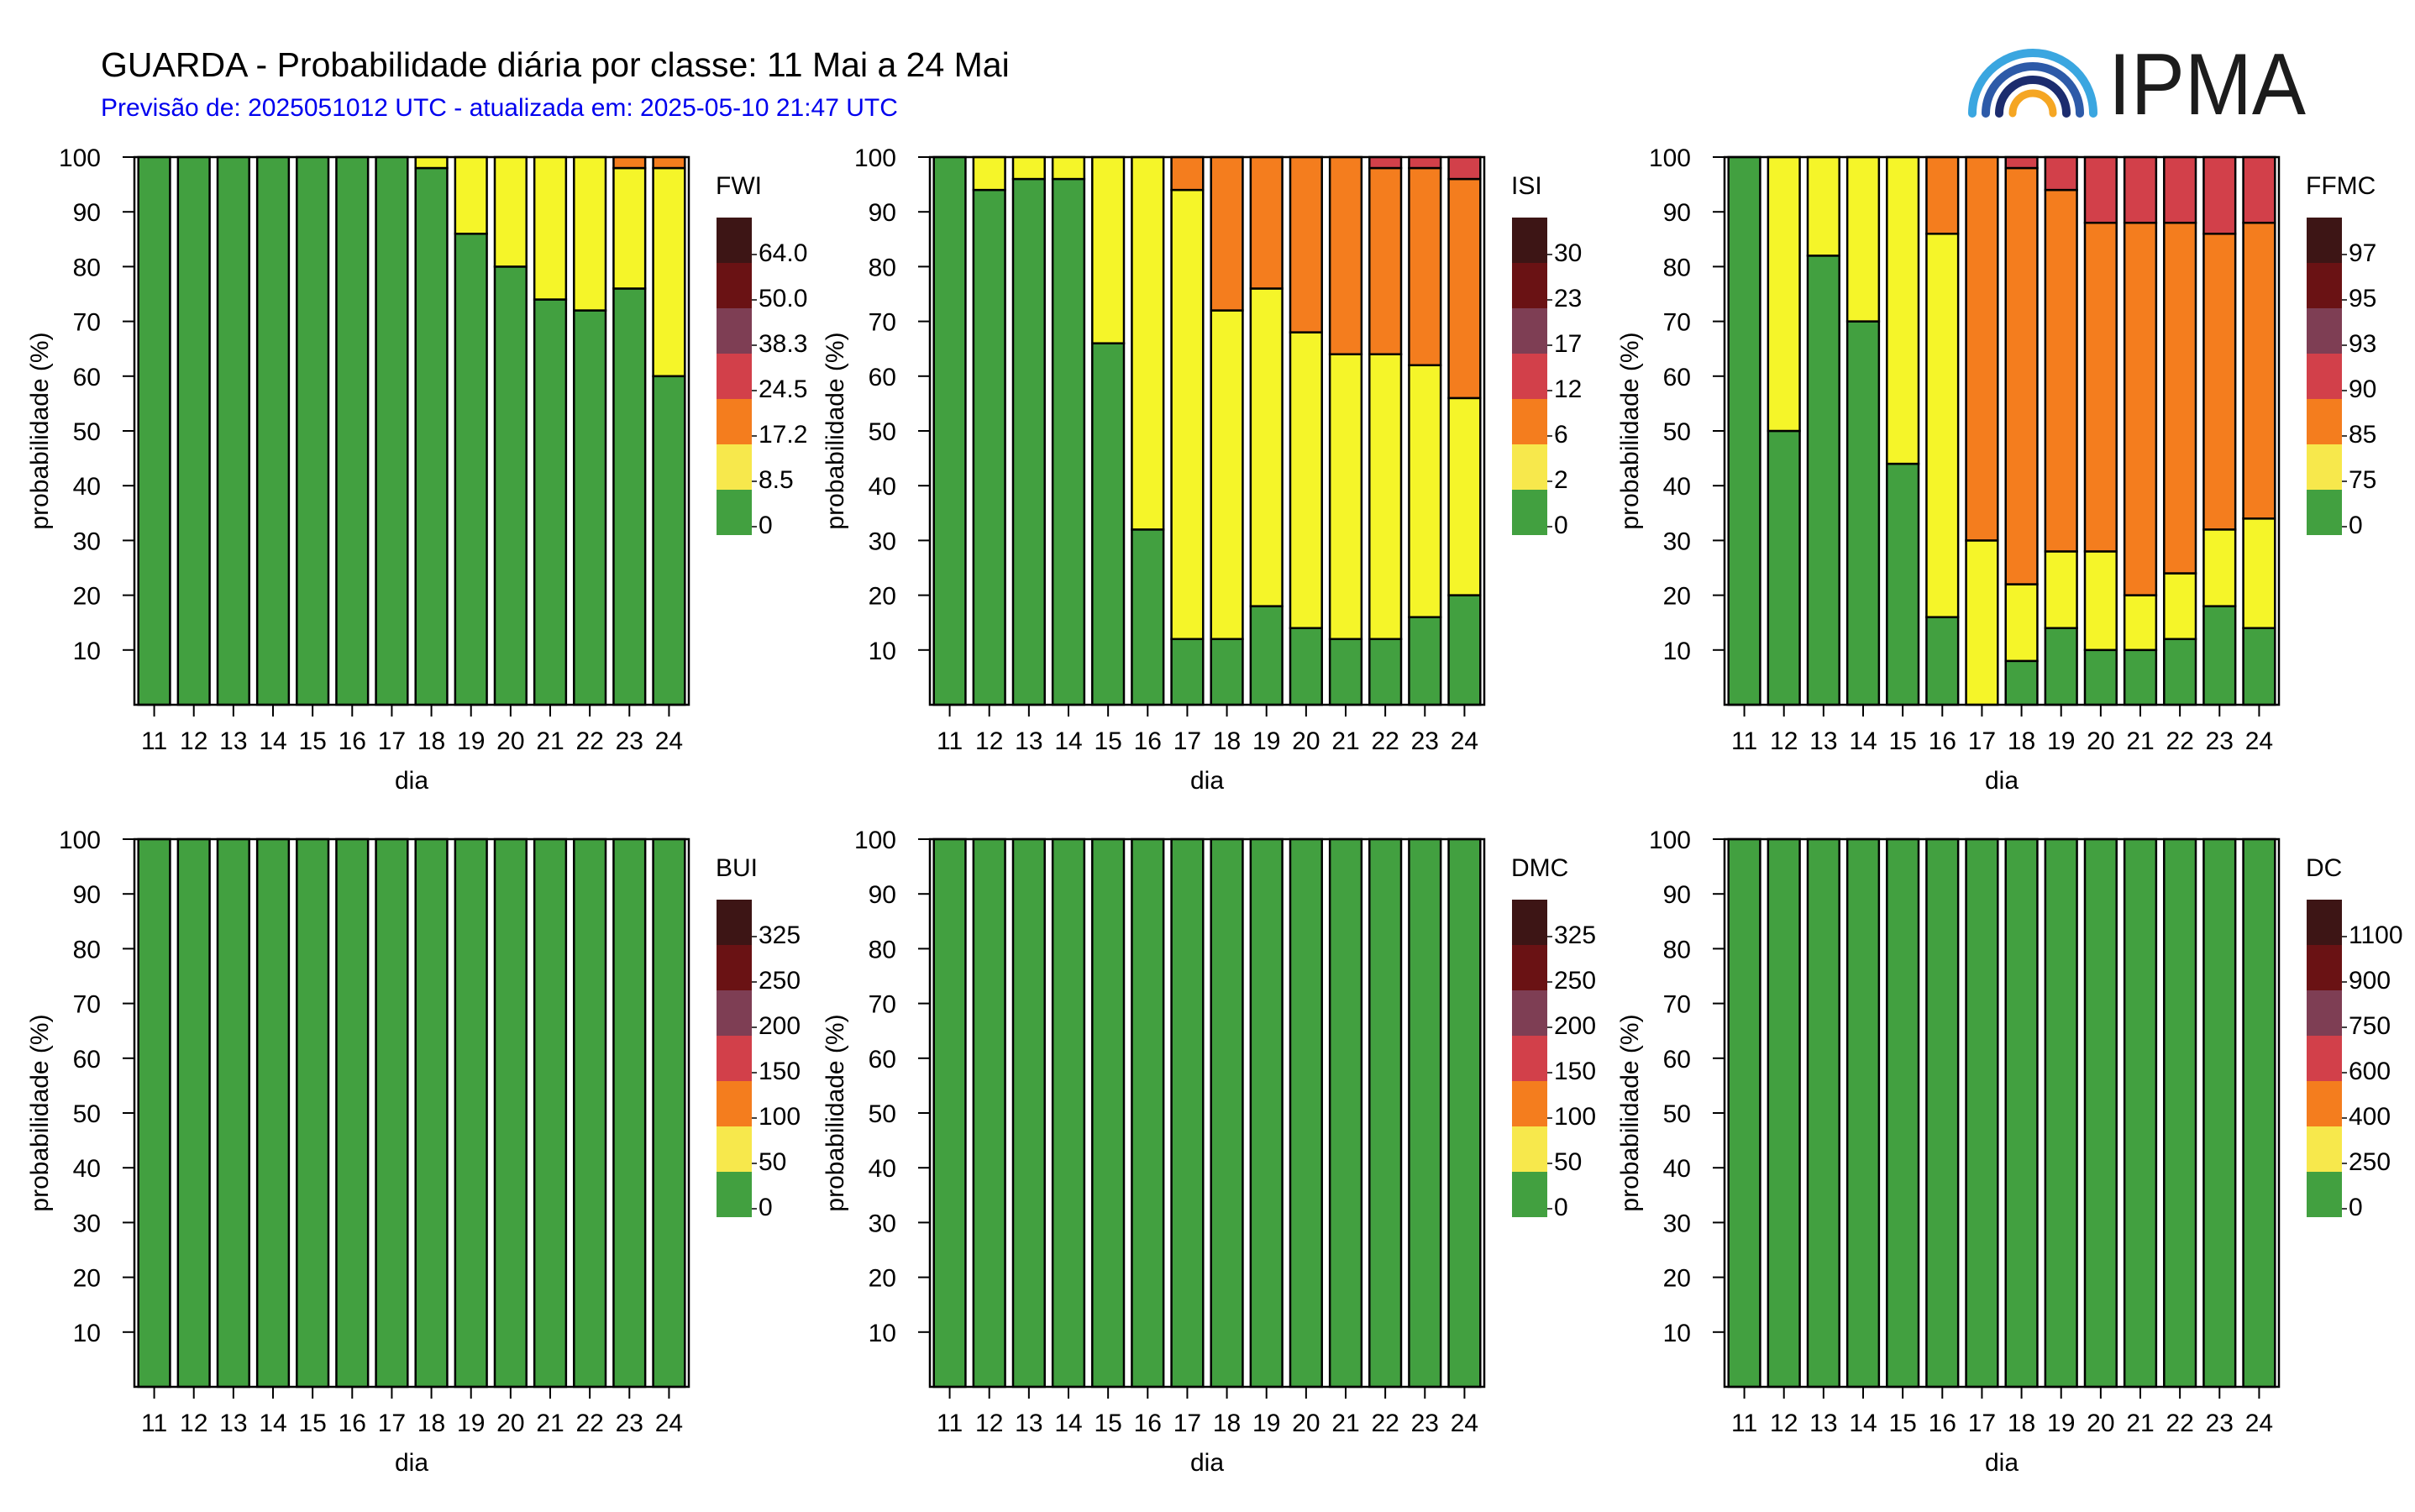 The height and width of the screenshot is (1512, 2415). I want to click on legend-label: 400, so click(2370, 1117).